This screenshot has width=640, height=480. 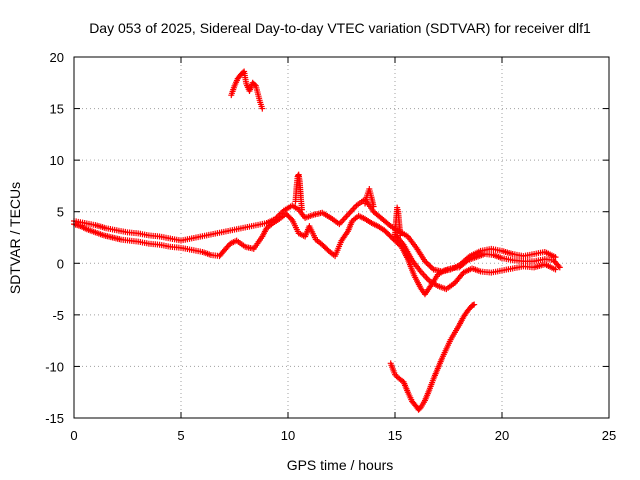 What do you see at coordinates (54, 418) in the screenshot?
I see `y-tick-label: -15` at bounding box center [54, 418].